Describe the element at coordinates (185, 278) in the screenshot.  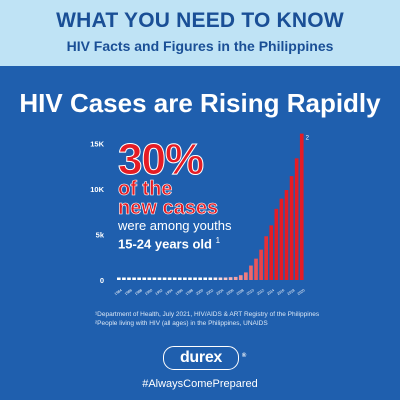
I see `bar-1997` at that location.